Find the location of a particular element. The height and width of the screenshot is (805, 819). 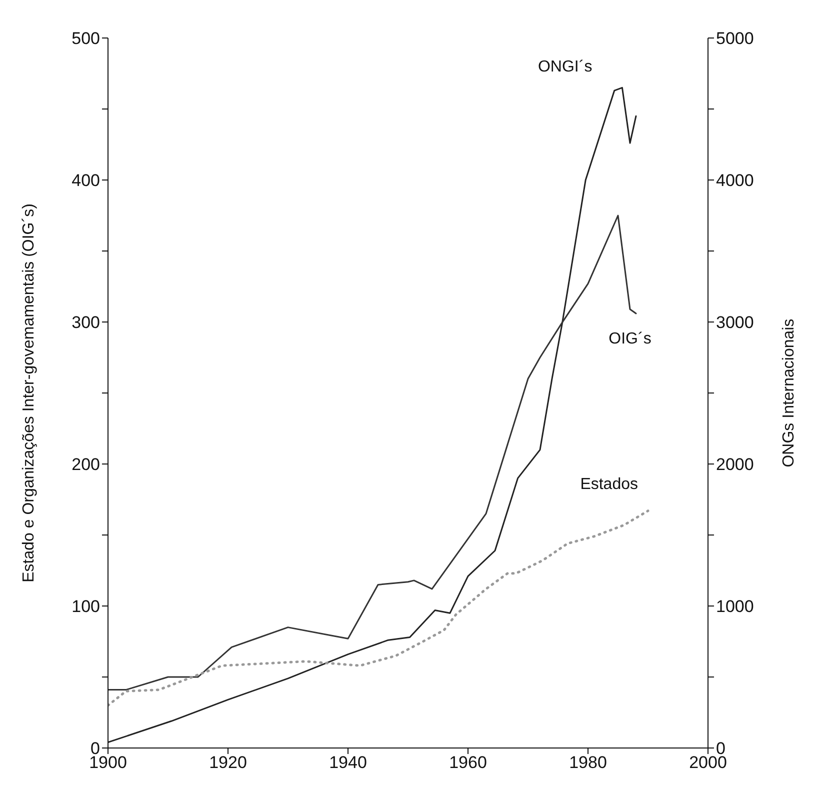

y-tick-label: 500 is located at coordinates (86, 38).